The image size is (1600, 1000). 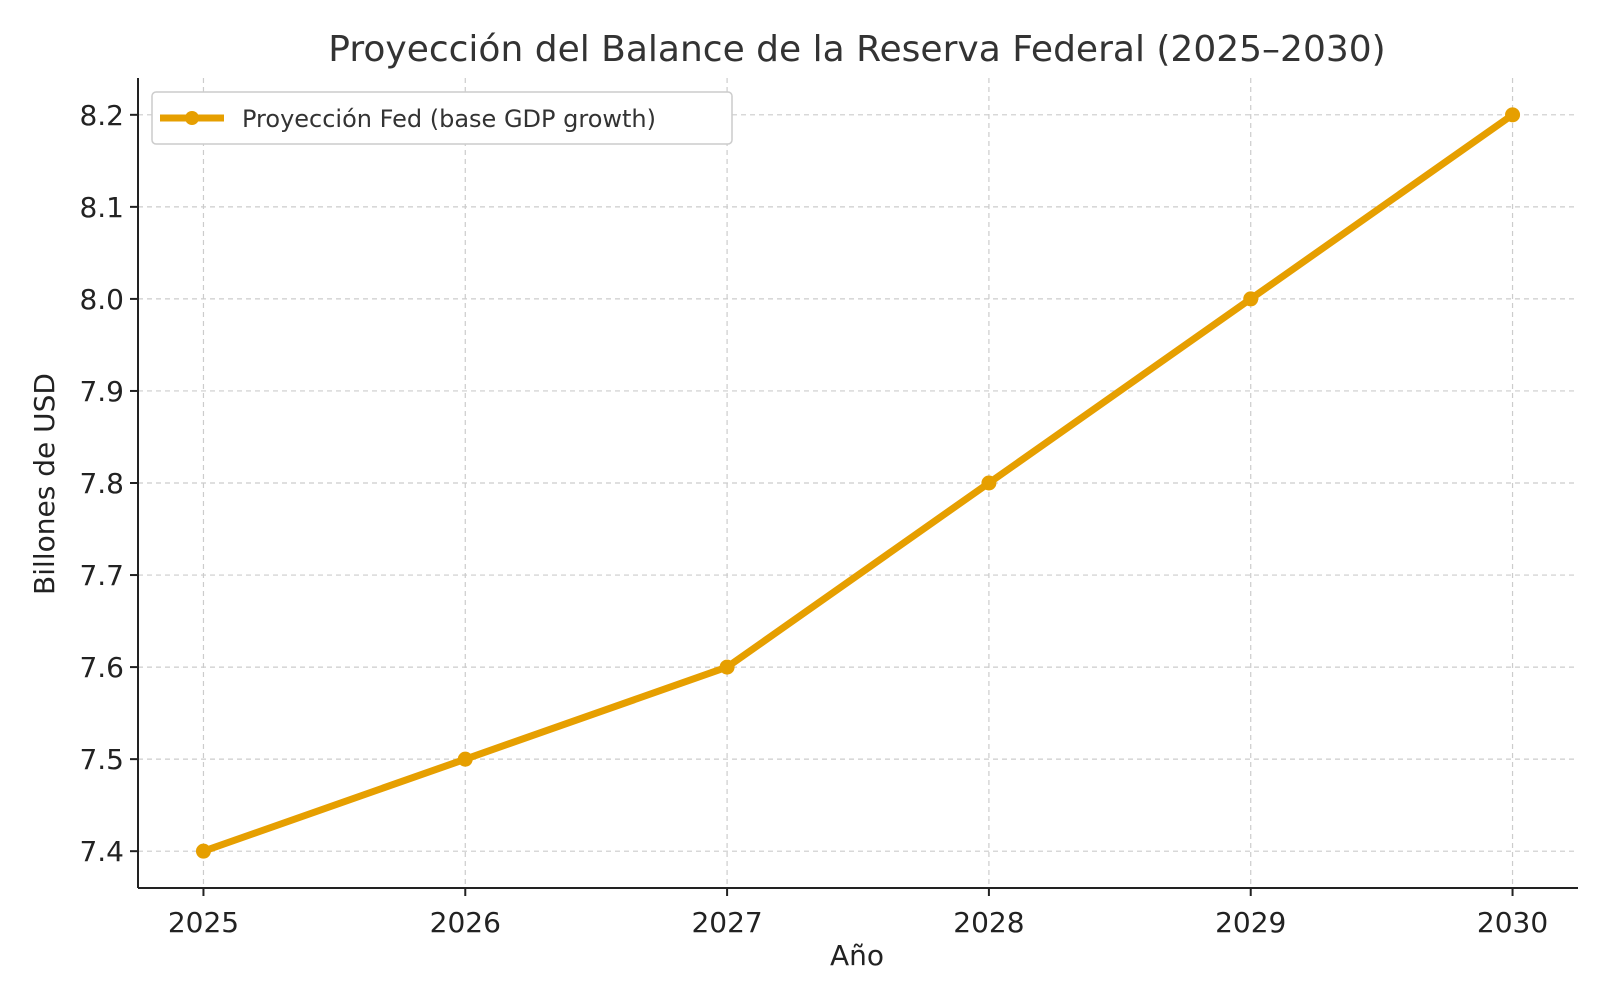 What do you see at coordinates (101, 851) in the screenshot?
I see `y-tick-label: 7.4` at bounding box center [101, 851].